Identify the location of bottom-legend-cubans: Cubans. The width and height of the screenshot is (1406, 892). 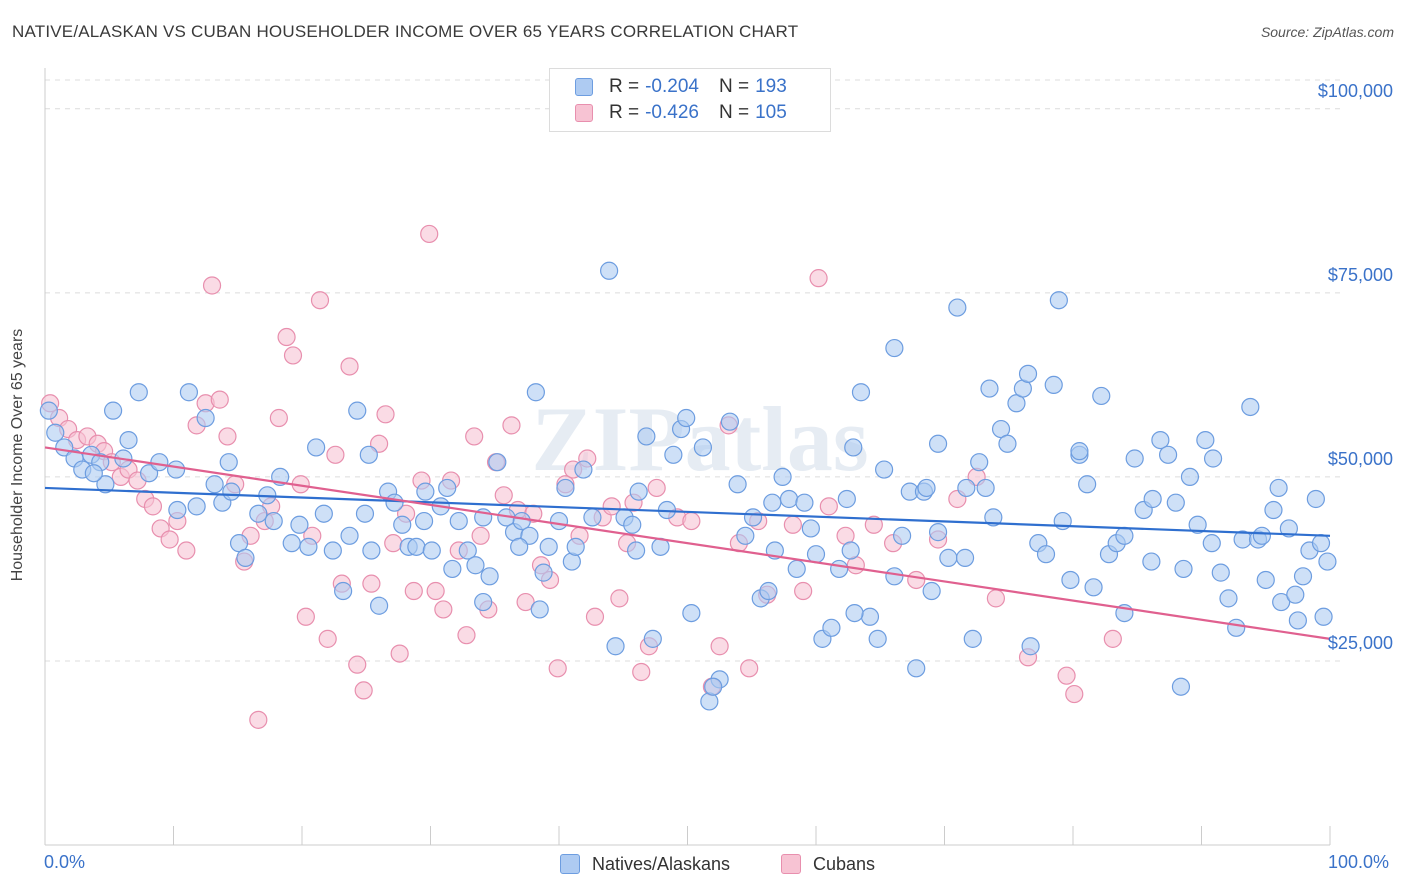
(828, 864).